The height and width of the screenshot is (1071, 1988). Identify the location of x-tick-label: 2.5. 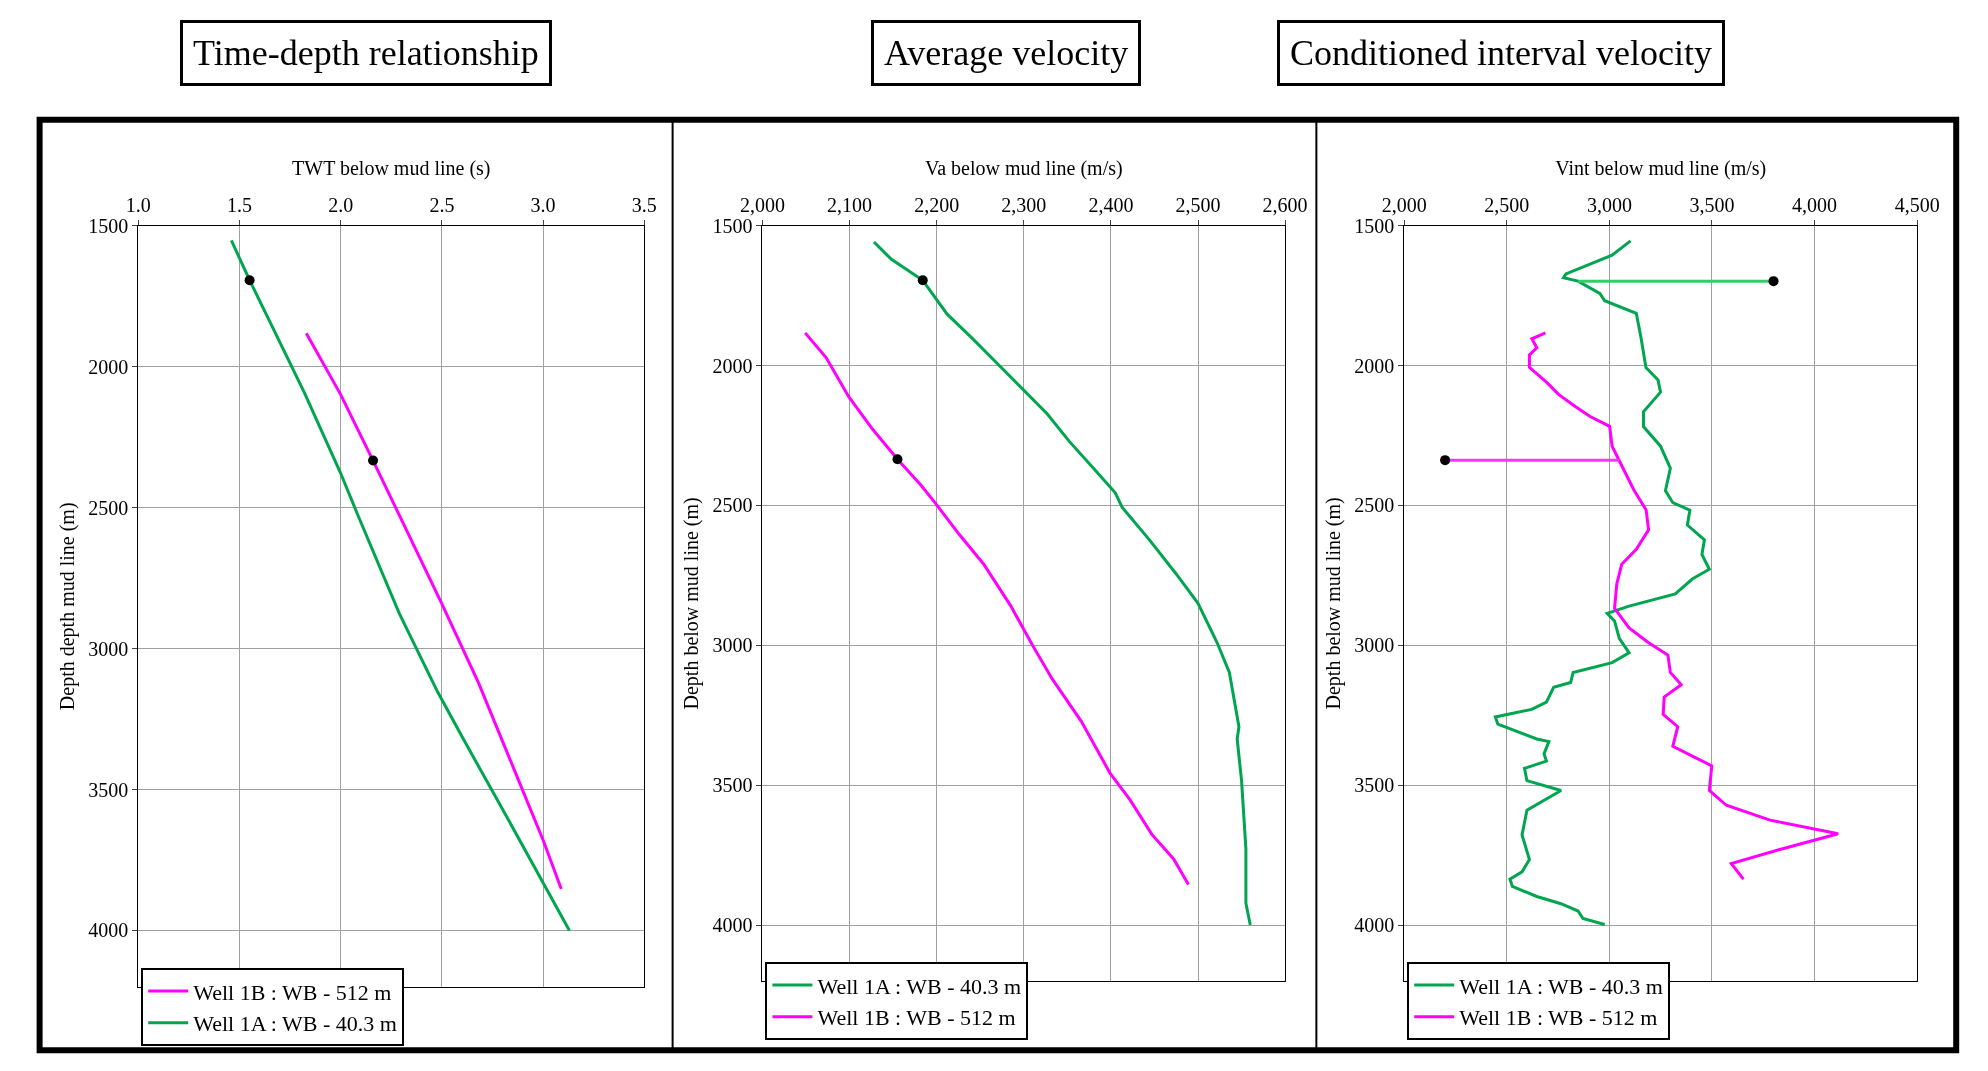
(442, 204).